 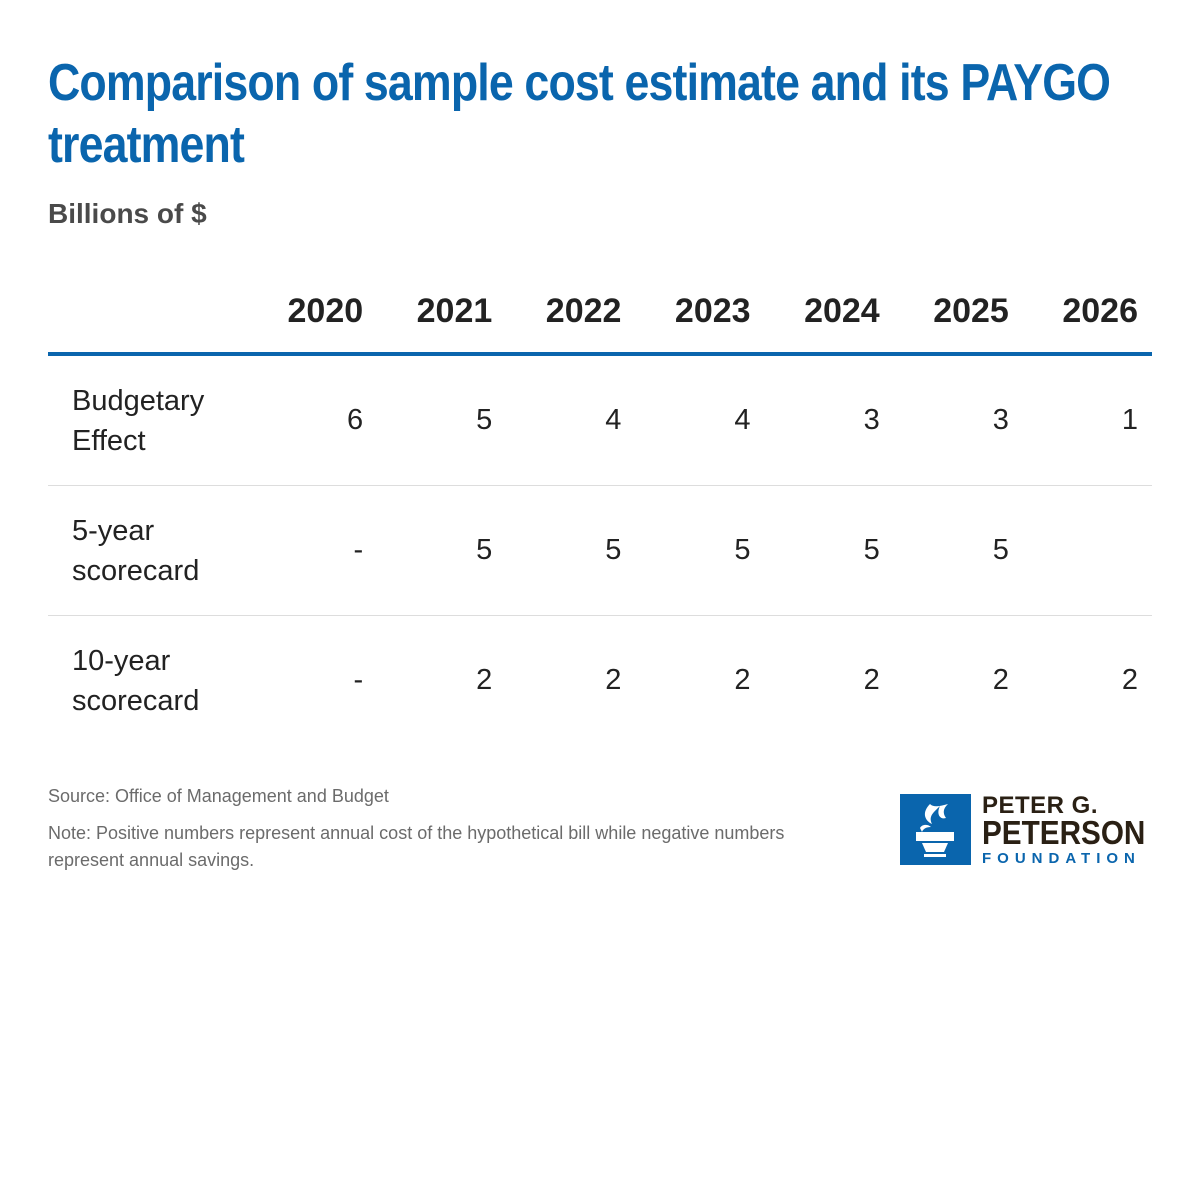 I want to click on logo-text-line1: PETER G., so click(x=1040, y=805).